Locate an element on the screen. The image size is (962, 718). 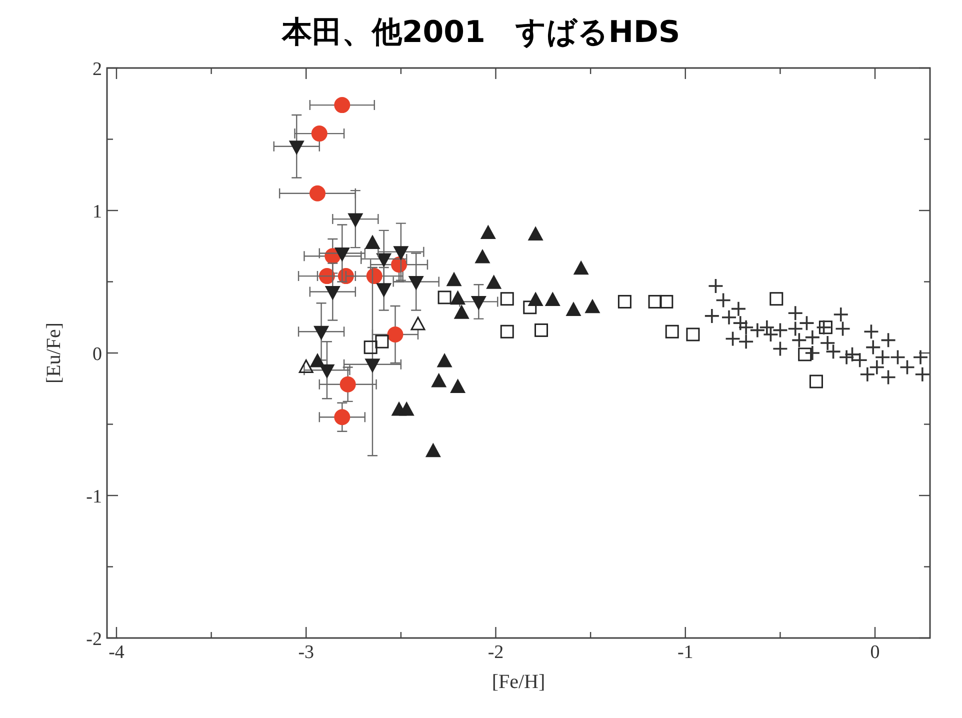
x-tick-label: -4 is located at coordinates (116, 652).